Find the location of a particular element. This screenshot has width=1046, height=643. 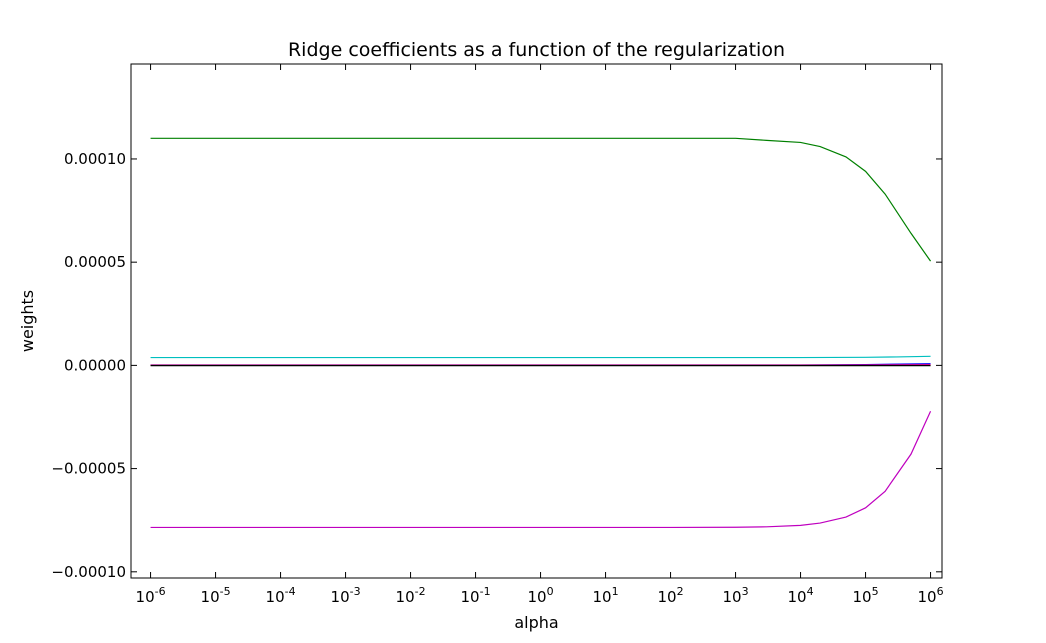

x-axis-label: alpha is located at coordinates (536, 622).